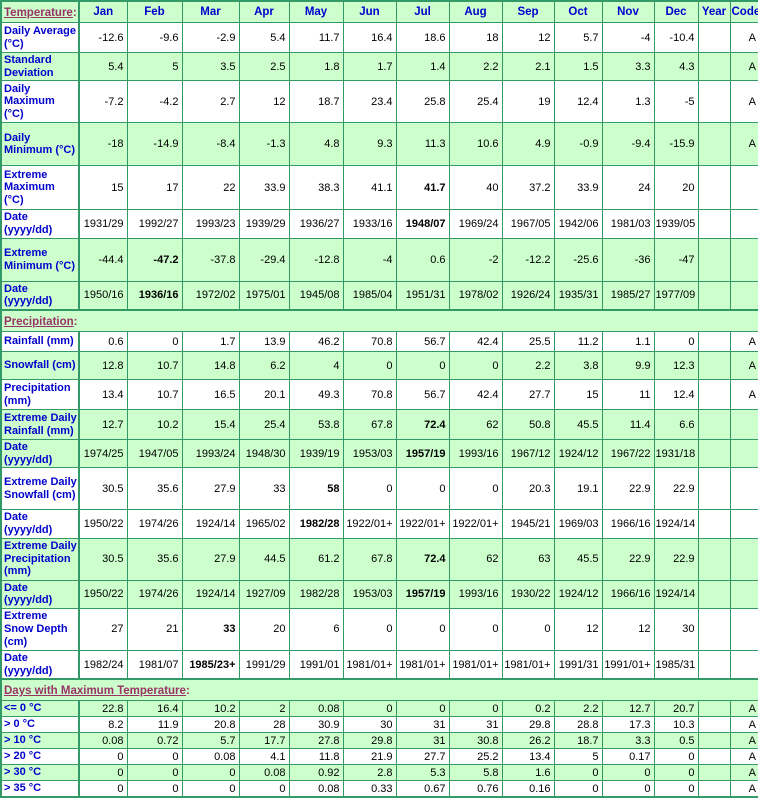 The image size is (758, 798). What do you see at coordinates (676, 144) in the screenshot?
I see `data-cell: -15.9` at bounding box center [676, 144].